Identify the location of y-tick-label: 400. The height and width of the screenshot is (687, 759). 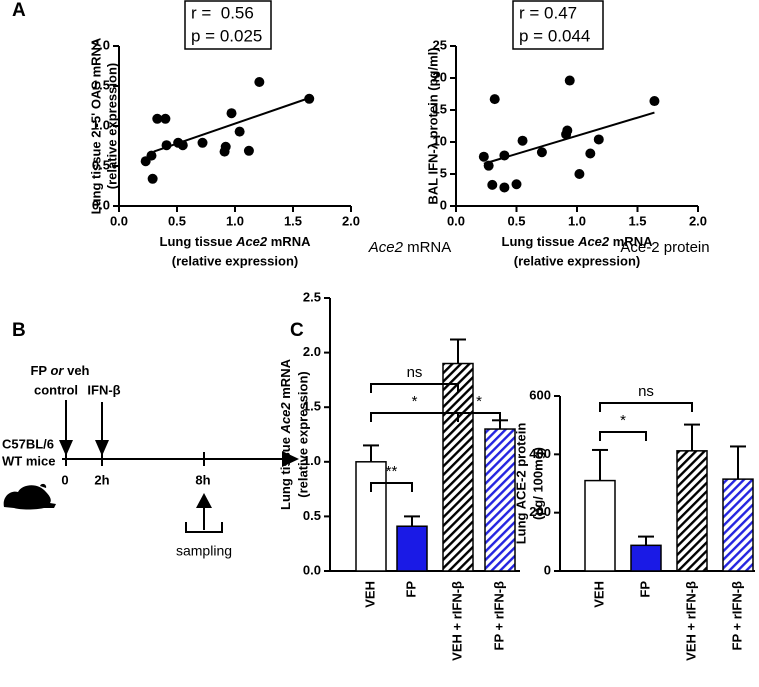
(540, 453).